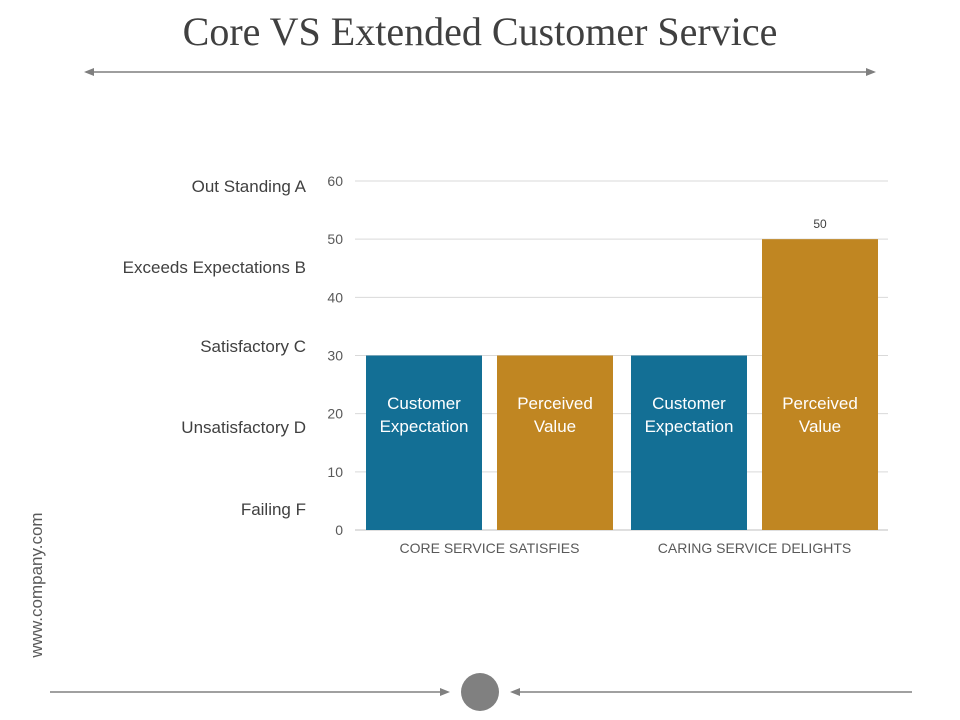  Describe the element at coordinates (335, 356) in the screenshot. I see `y-tick-label: 30` at that location.